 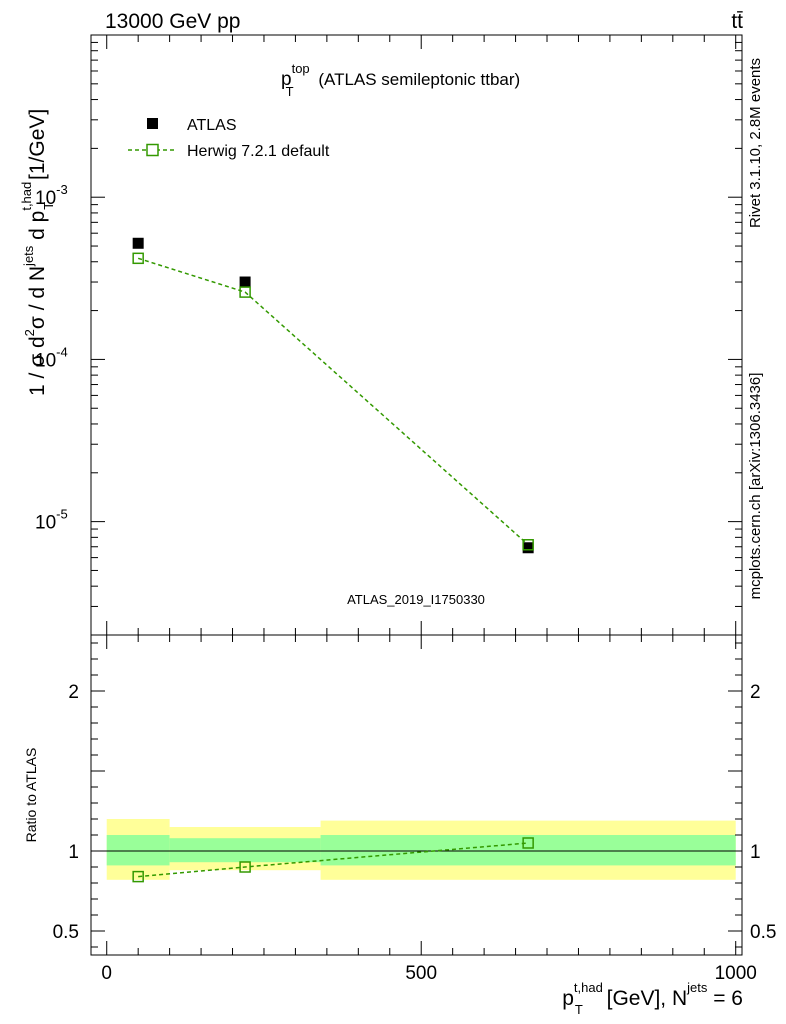 I want to click on main-y-tick-label: 10⁻⁴, so click(x=51, y=357).